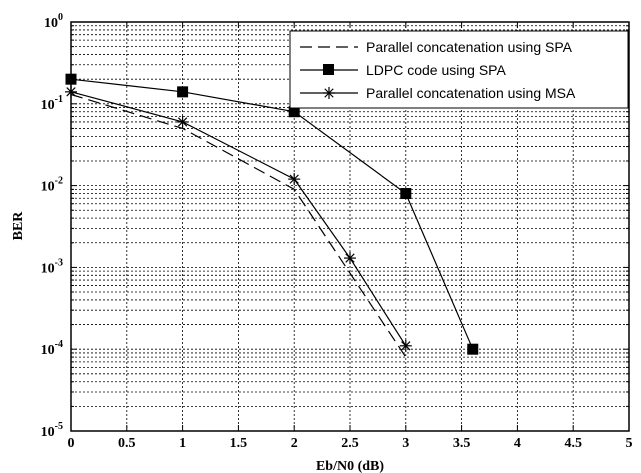 Image resolution: width=641 pixels, height=473 pixels. What do you see at coordinates (350, 466) in the screenshot?
I see `x-axis-label: Eb/N0 (dB)` at bounding box center [350, 466].